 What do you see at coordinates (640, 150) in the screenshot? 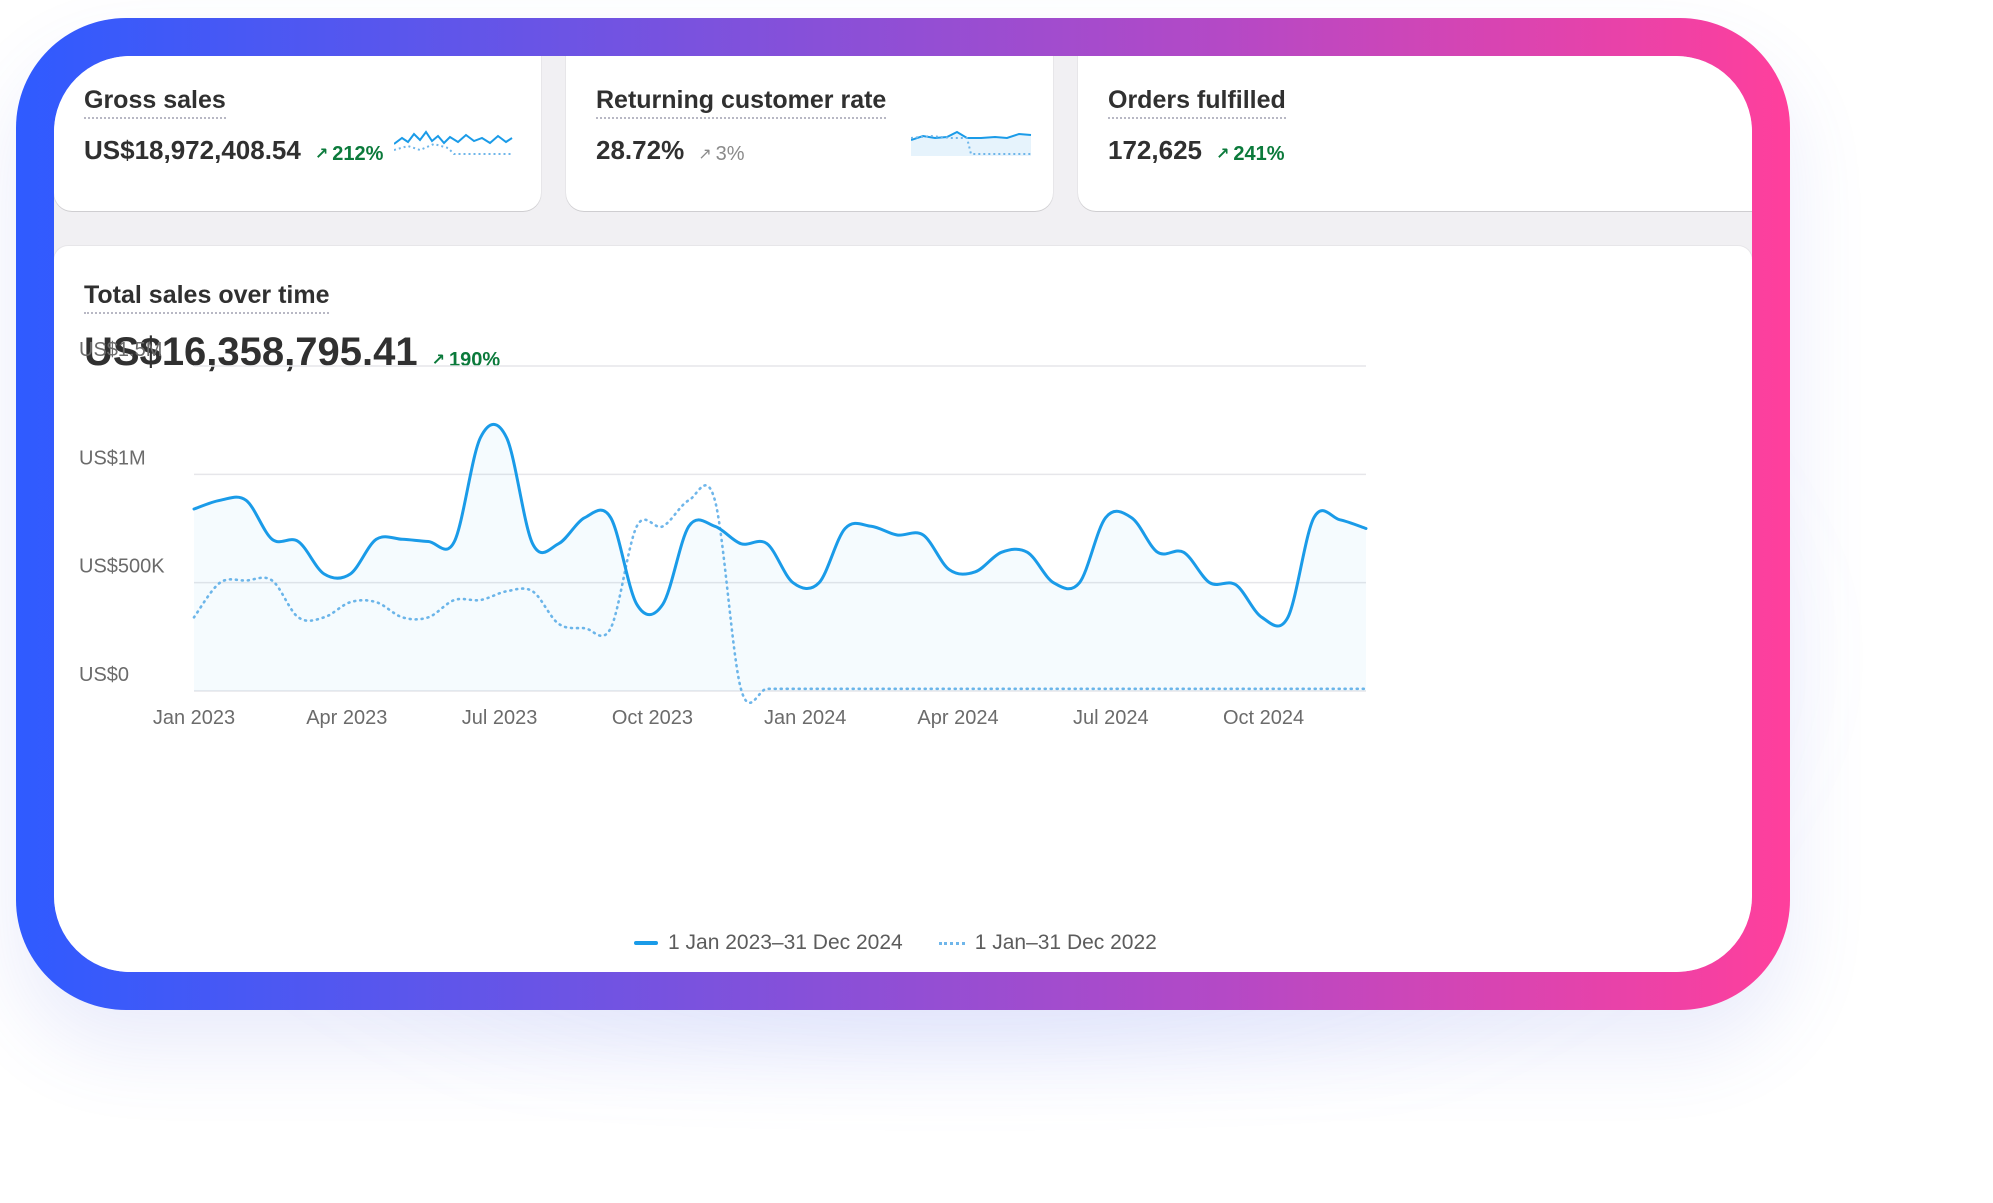
I see `kpi-value: 28.72%` at bounding box center [640, 150].